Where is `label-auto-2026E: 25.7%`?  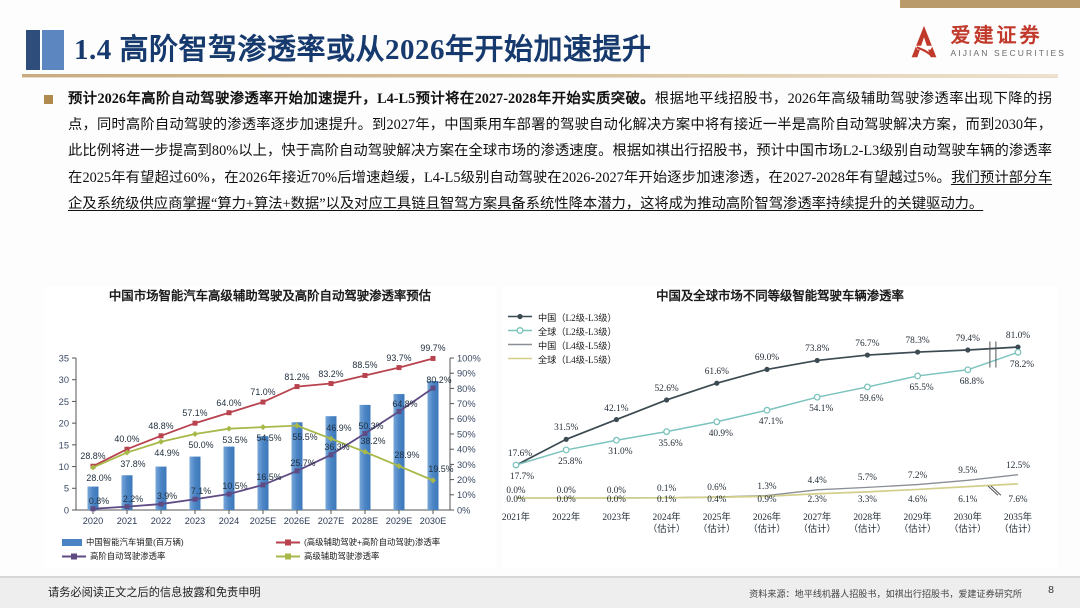 label-auto-2026E: 25.7% is located at coordinates (303, 462).